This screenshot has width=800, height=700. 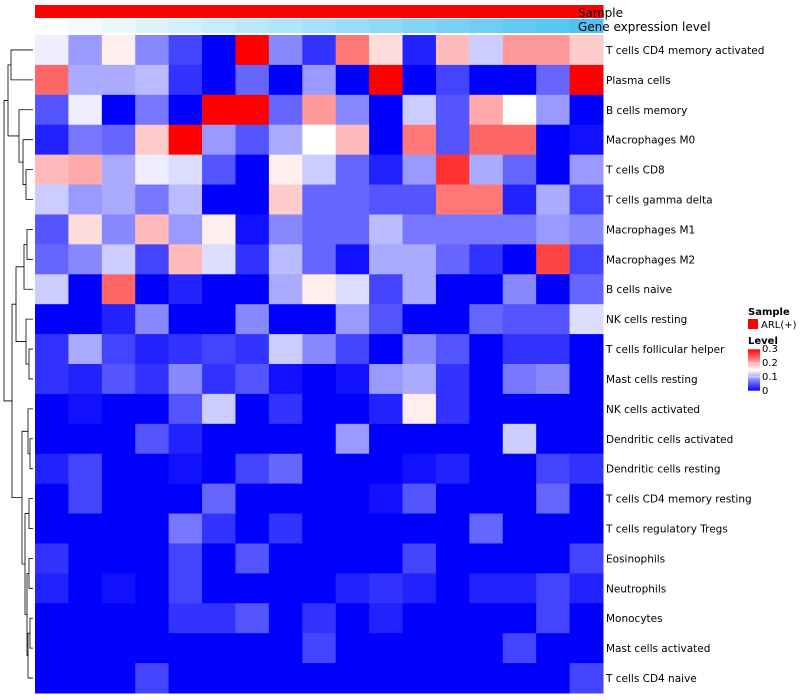 What do you see at coordinates (85, 26) in the screenshot?
I see `gene-expression-bar-cell` at bounding box center [85, 26].